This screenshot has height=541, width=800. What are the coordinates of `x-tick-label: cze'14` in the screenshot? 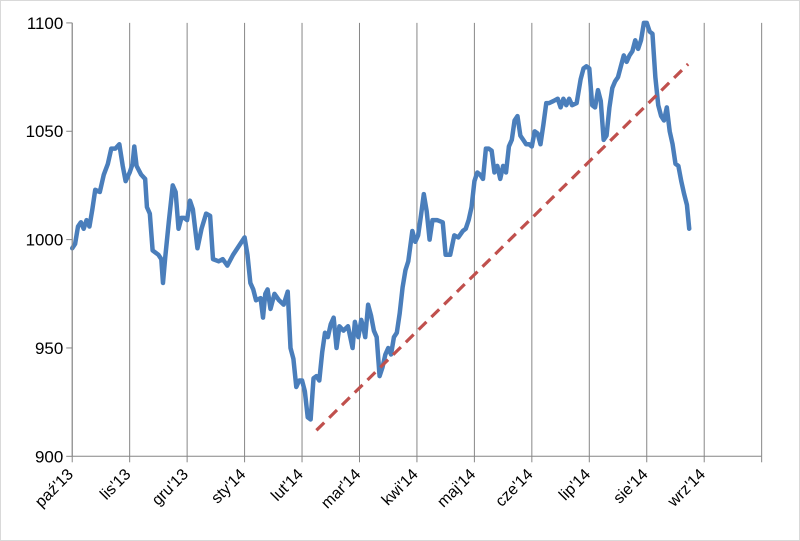 It's located at (514, 488).